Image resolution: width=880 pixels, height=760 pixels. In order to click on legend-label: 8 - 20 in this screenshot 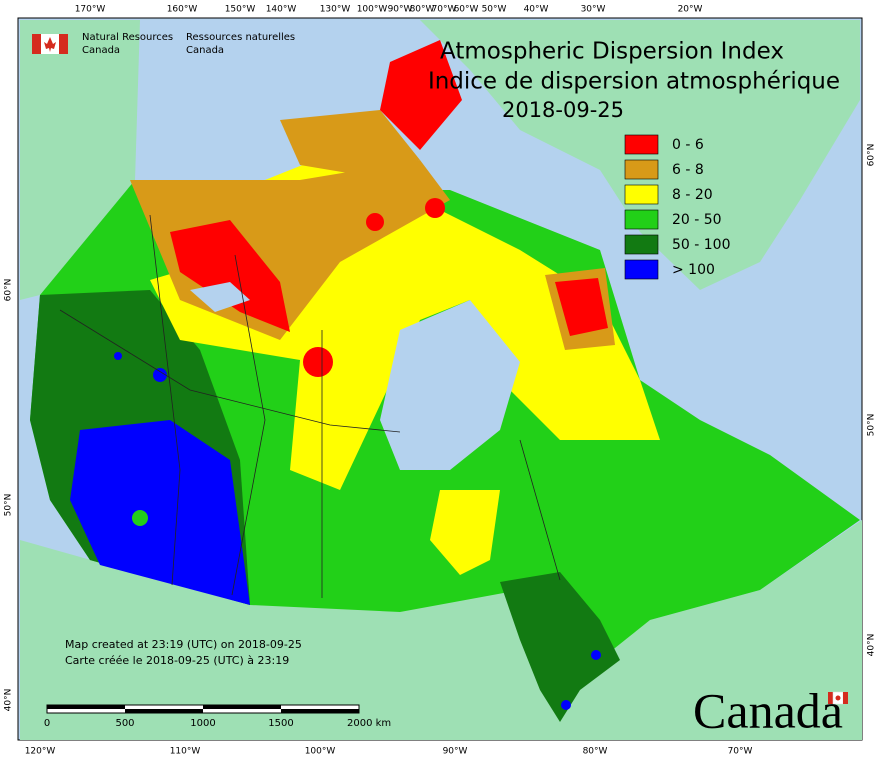, I will do `click(692, 195)`.